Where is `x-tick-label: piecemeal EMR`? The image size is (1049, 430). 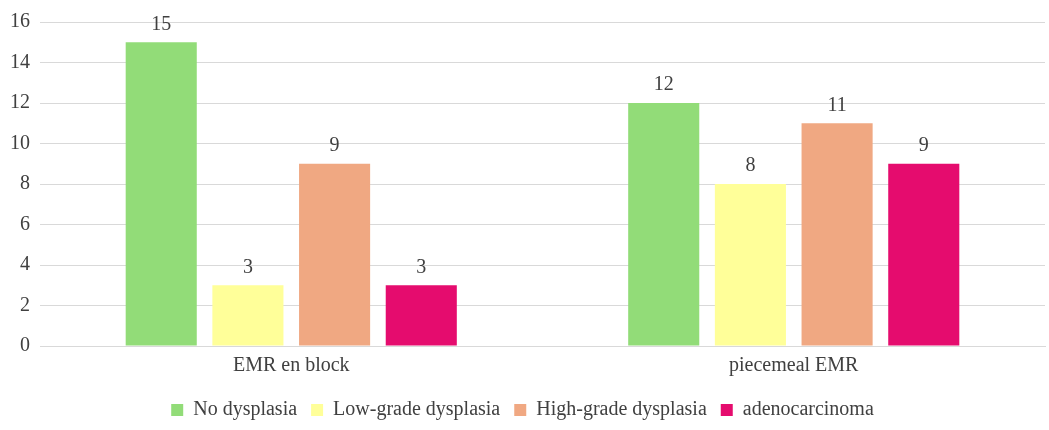
x-tick-label: piecemeal EMR is located at coordinates (794, 365).